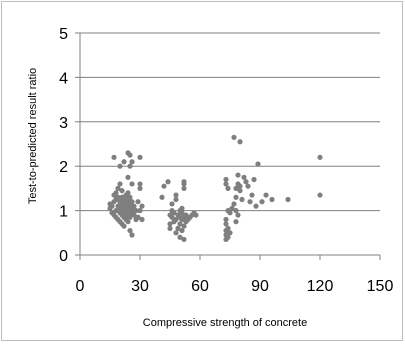 This screenshot has height=345, width=405. Describe the element at coordinates (63, 123) in the screenshot. I see `y-tick-label: 3` at that location.